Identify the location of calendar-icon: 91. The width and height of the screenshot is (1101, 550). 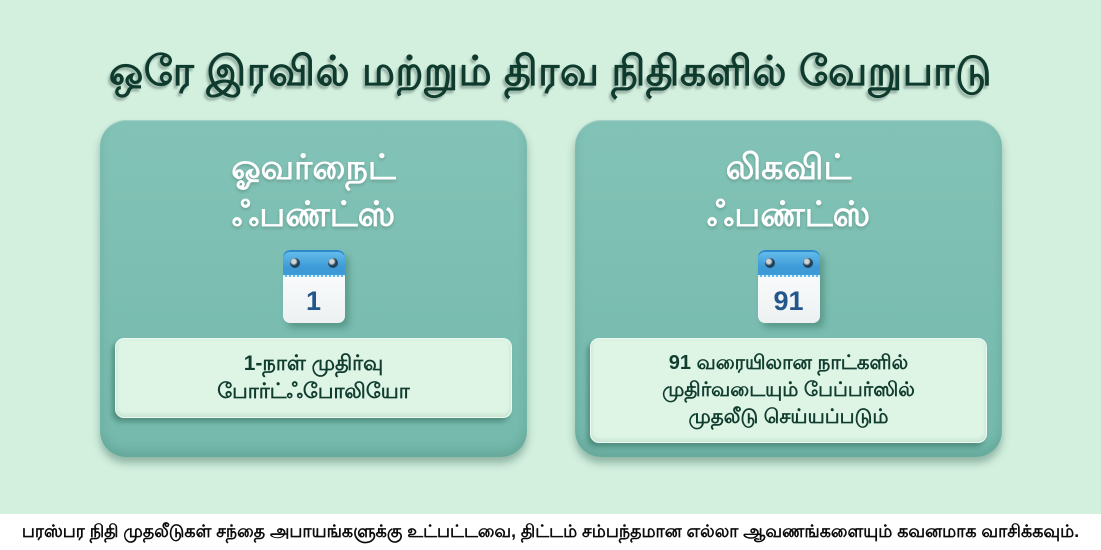
(788, 286).